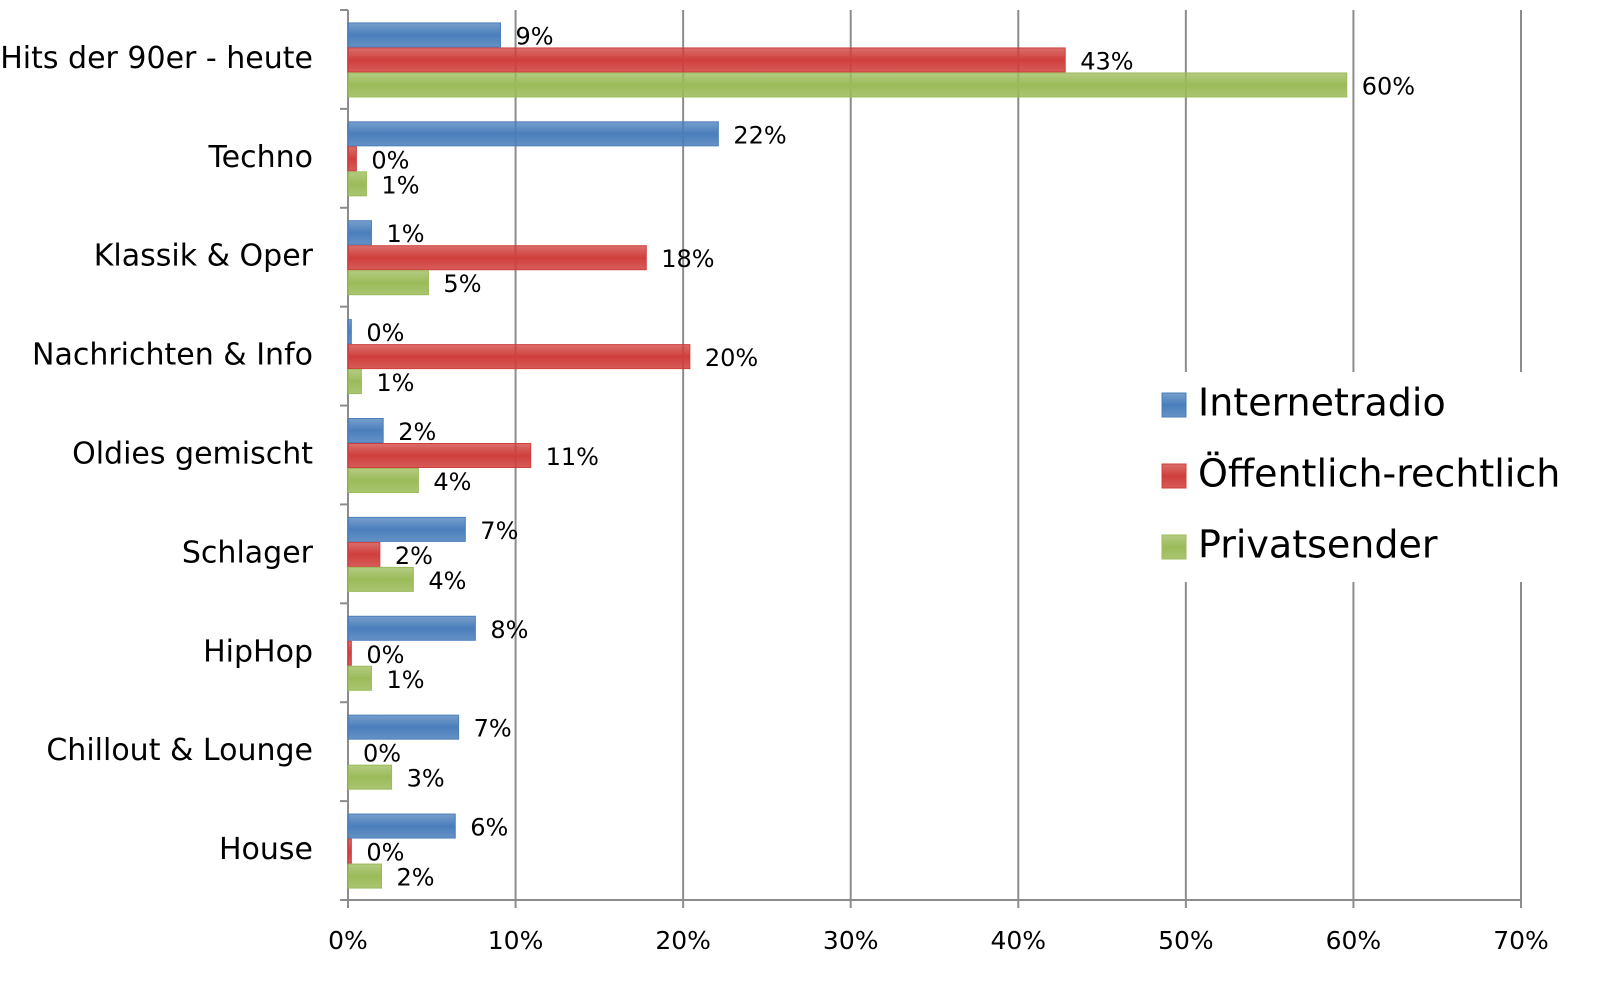 This screenshot has width=1624, height=988. Describe the element at coordinates (516, 940) in the screenshot. I see `x-tick-label: 10%` at that location.